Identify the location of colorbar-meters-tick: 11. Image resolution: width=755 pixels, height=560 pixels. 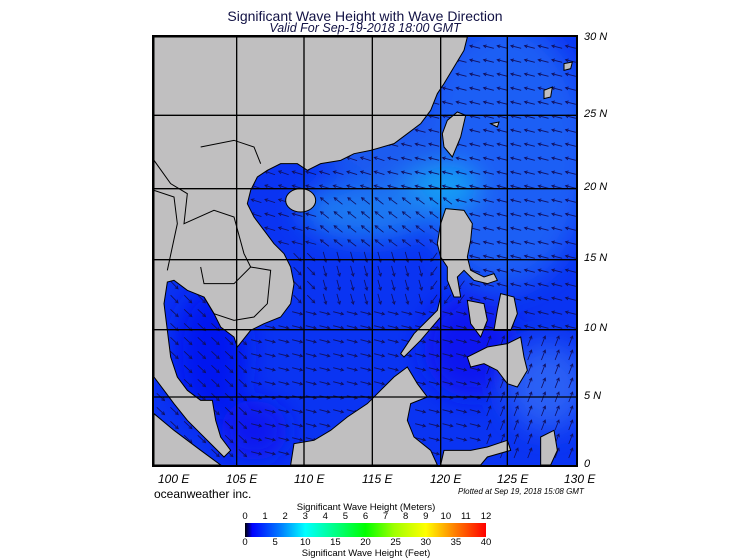
(465, 516).